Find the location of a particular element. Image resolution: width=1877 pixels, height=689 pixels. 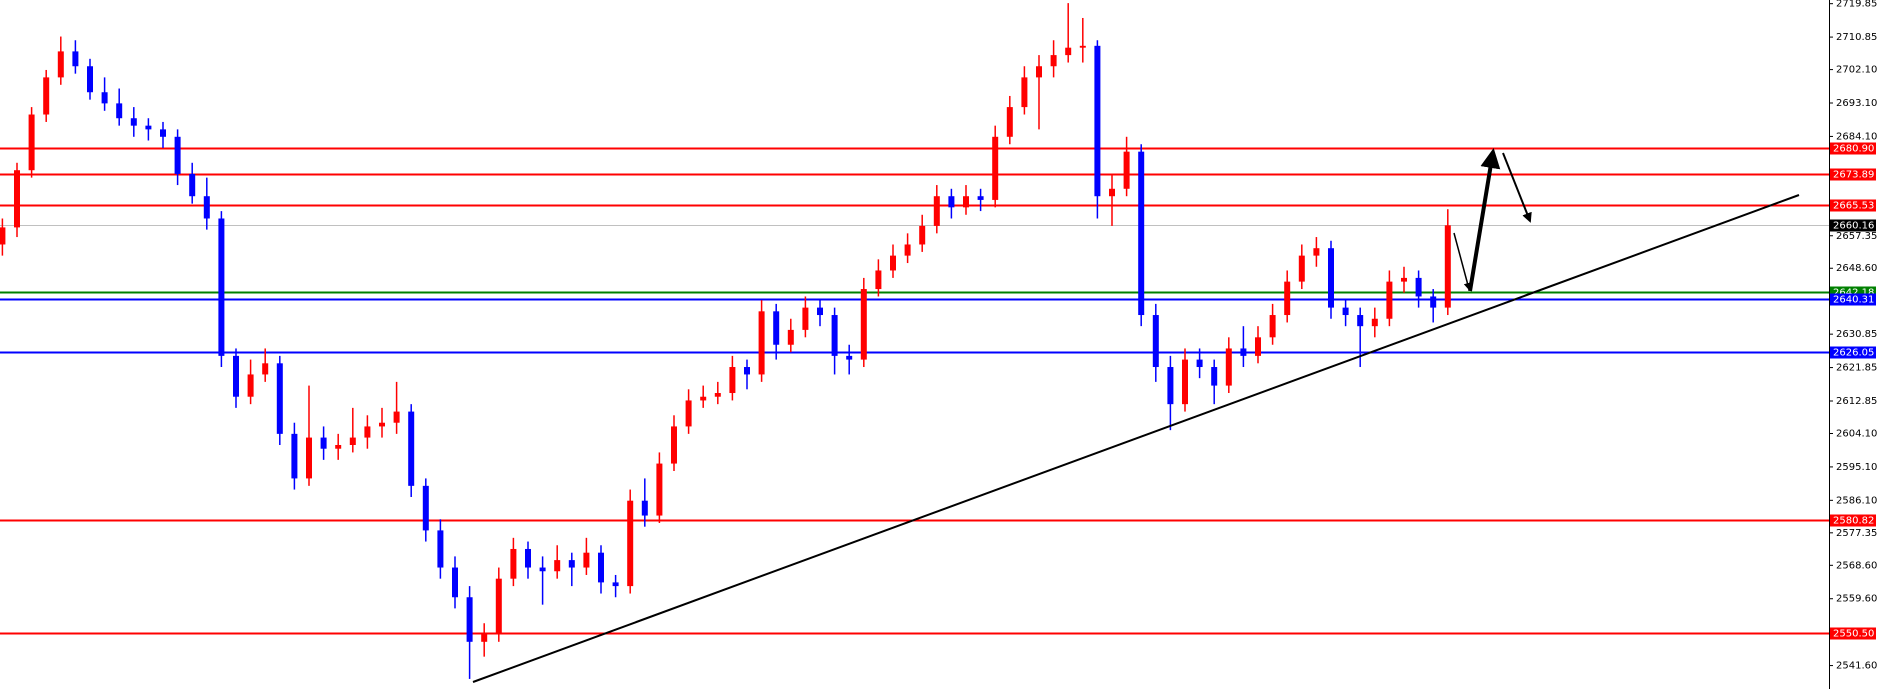

level-label: 2580.82 is located at coordinates (1853, 521).